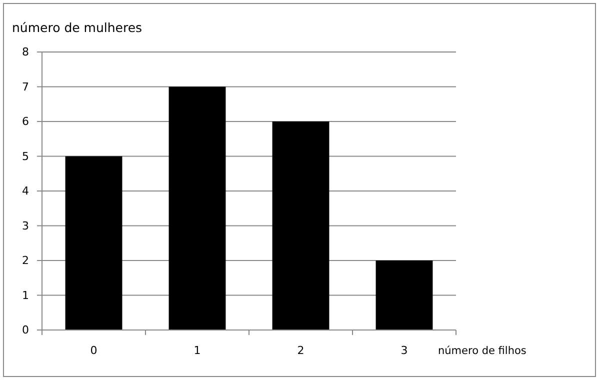 The image size is (600, 381). Describe the element at coordinates (25, 225) in the screenshot. I see `y-tick-label: 3` at that location.